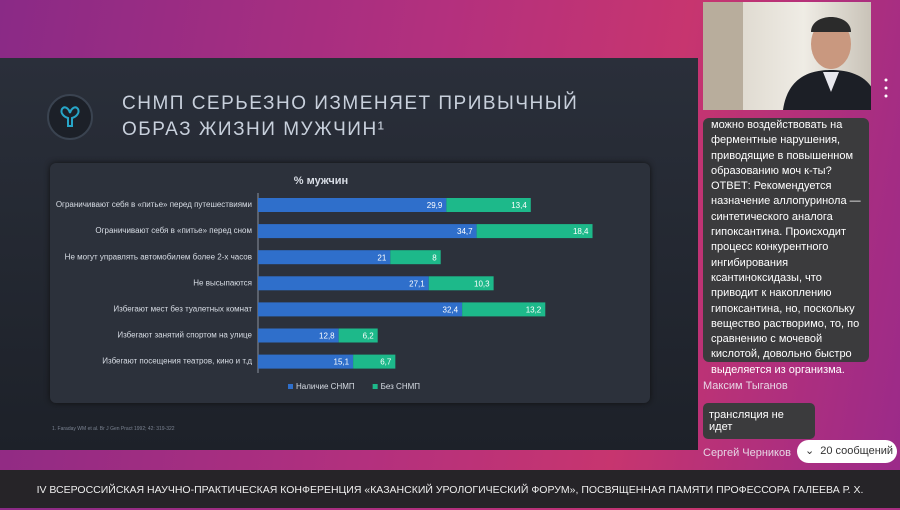  What do you see at coordinates (70, 117) in the screenshot?
I see `slide-icon` at bounding box center [70, 117].